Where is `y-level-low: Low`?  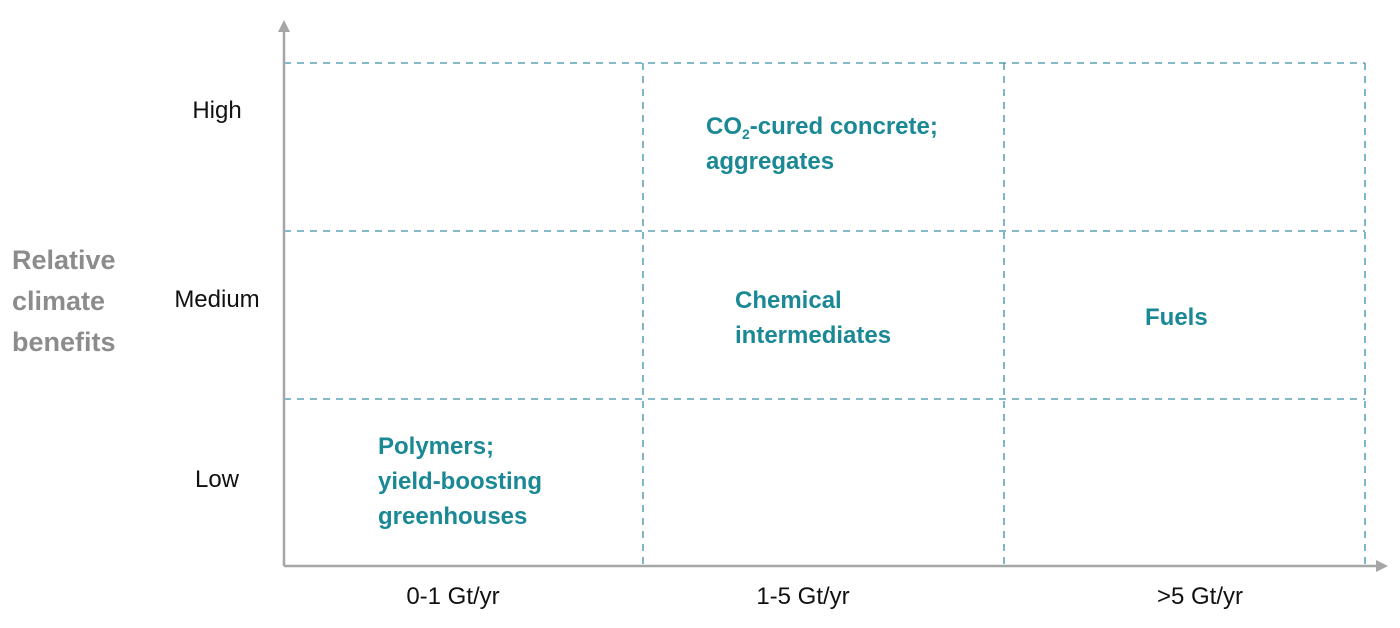 y-level-low: Low is located at coordinates (217, 479).